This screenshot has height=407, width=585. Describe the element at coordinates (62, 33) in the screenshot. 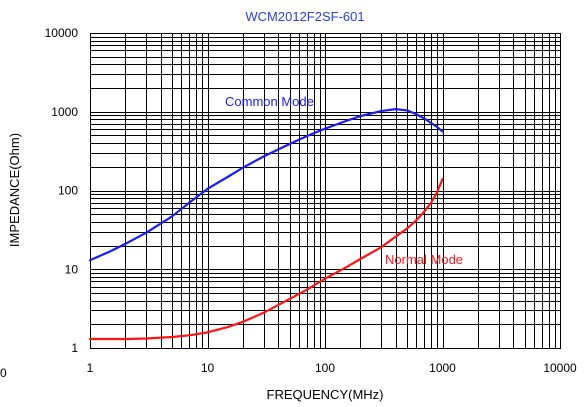

I see `y-tick-label: 10000` at that location.